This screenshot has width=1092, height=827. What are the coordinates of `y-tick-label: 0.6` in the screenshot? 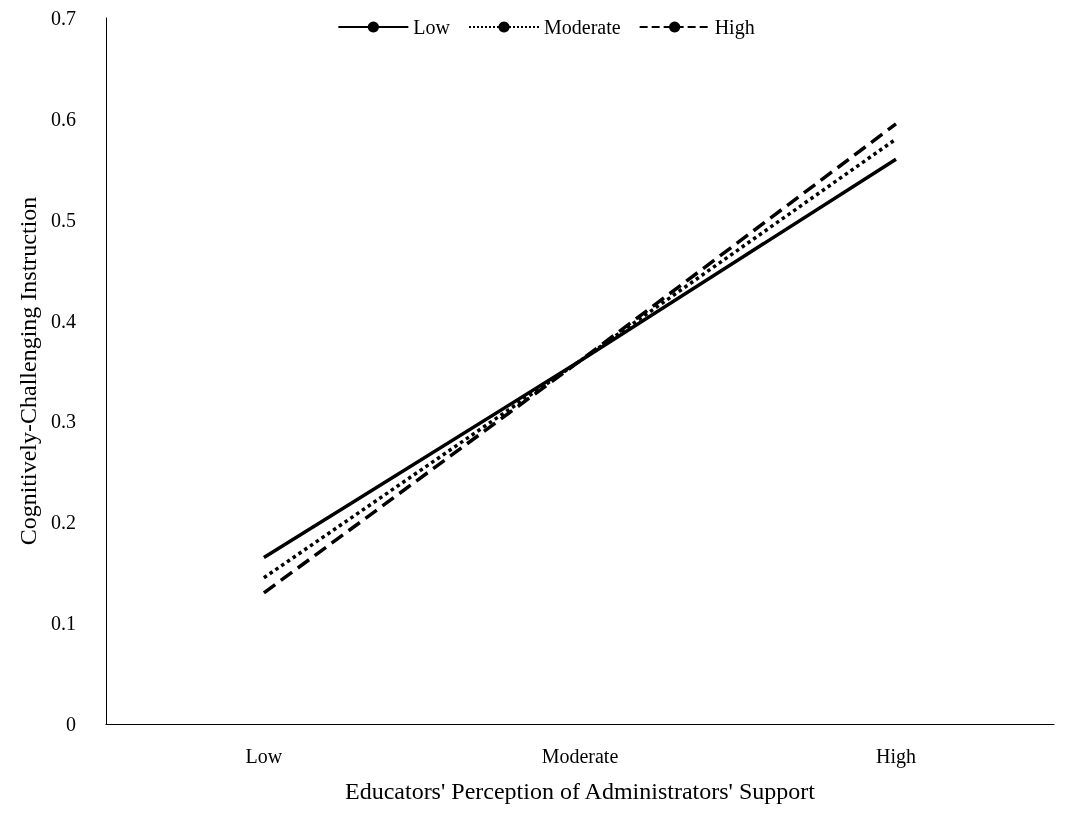 It's located at (63, 118).